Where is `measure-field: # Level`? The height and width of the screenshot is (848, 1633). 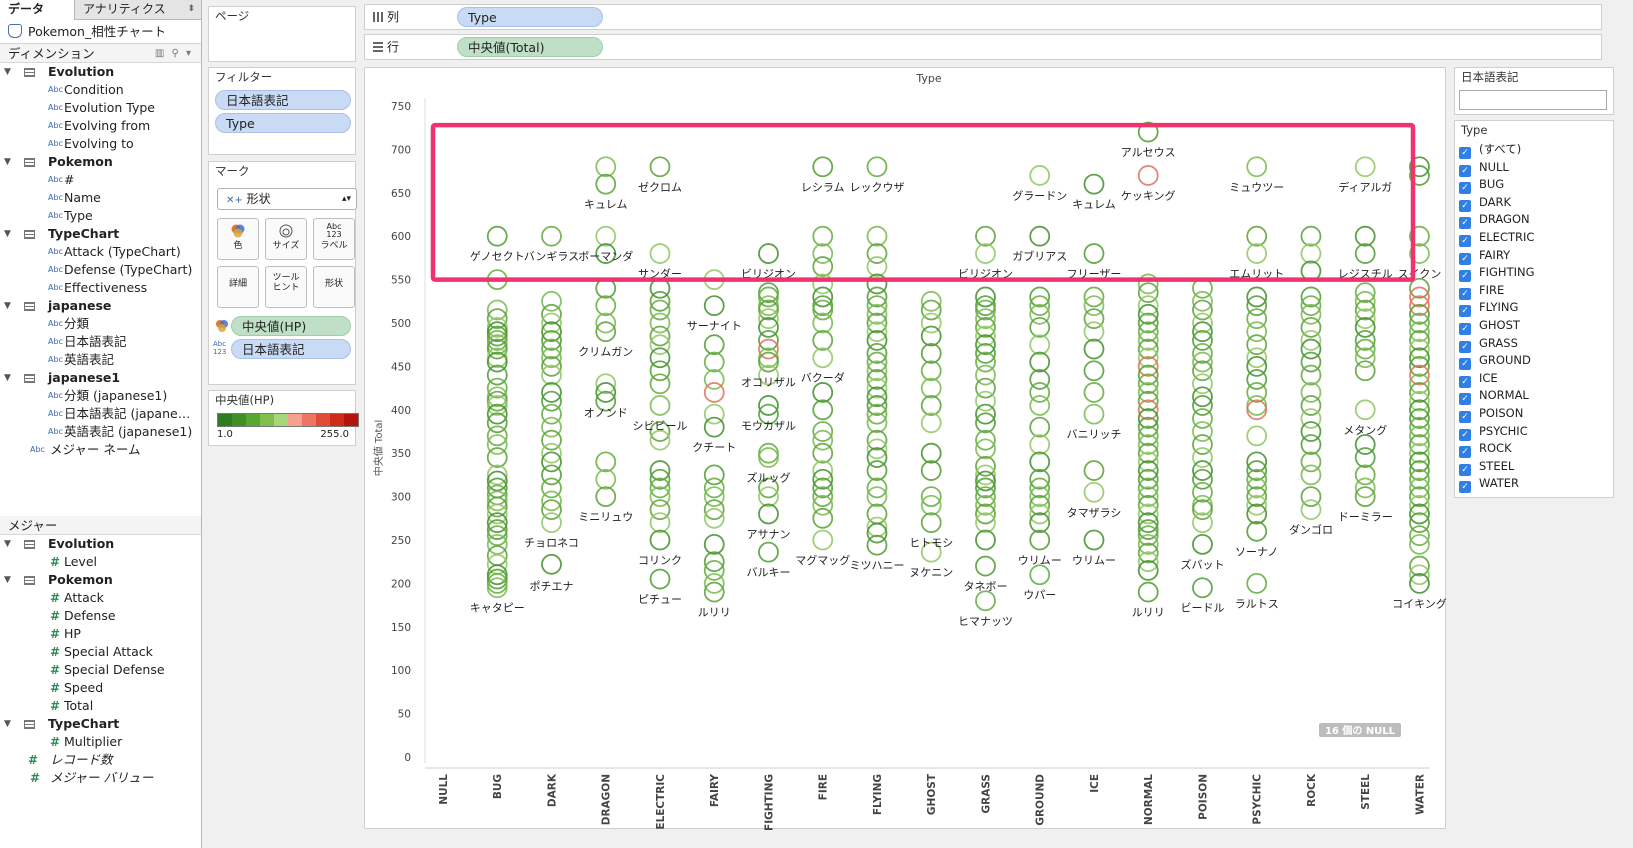
measure-field: # Level is located at coordinates (100, 562).